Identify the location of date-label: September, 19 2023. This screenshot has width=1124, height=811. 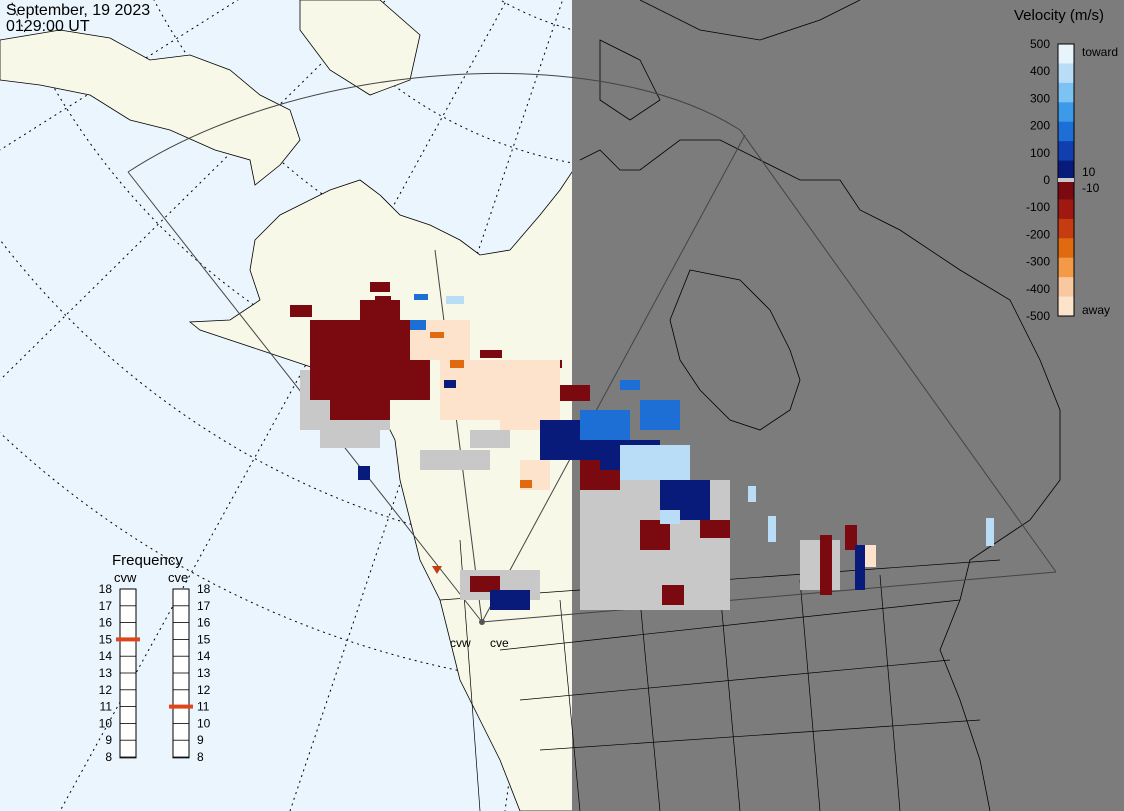
(78, 10).